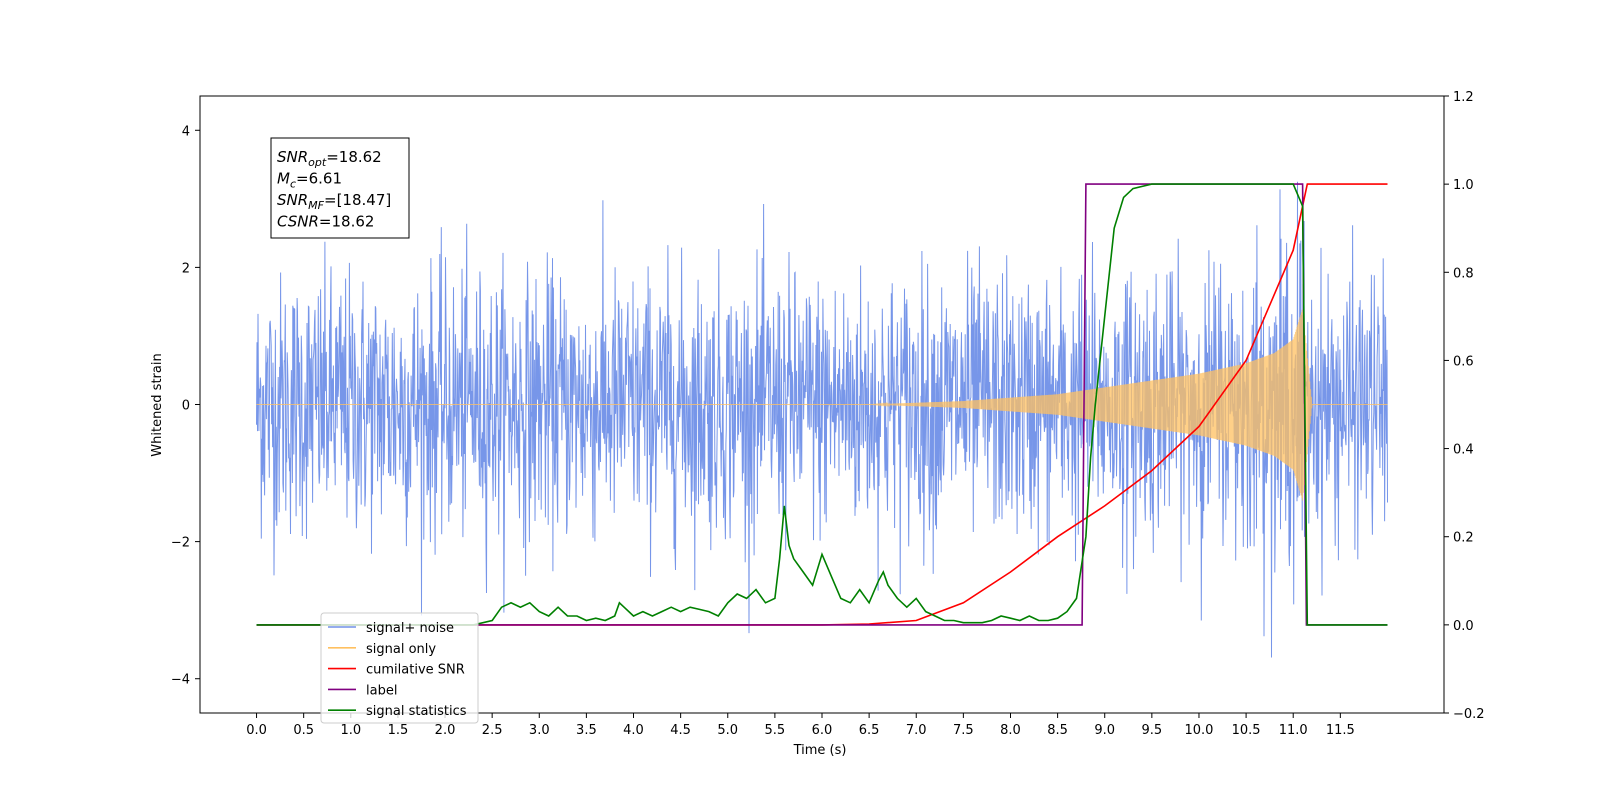 This screenshot has height=800, width=1600. I want to click on x-tick-label: 10.5, so click(1246, 730).